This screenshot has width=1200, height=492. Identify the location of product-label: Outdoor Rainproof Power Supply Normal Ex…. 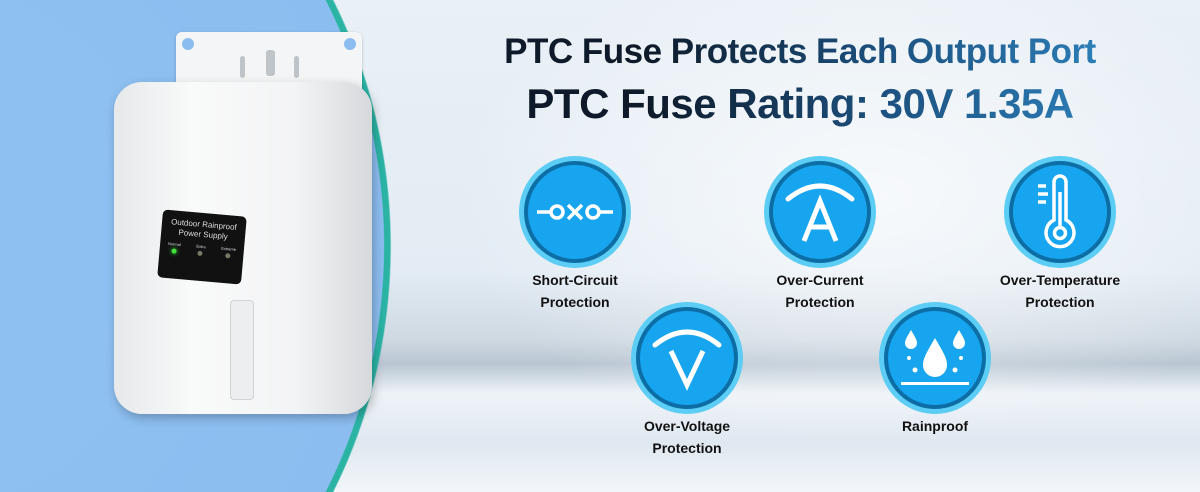
(202, 247).